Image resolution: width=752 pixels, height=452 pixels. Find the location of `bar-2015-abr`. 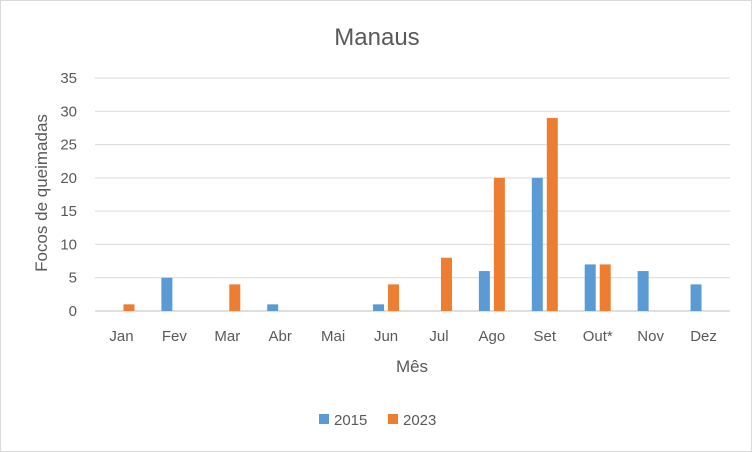

bar-2015-abr is located at coordinates (273, 307).